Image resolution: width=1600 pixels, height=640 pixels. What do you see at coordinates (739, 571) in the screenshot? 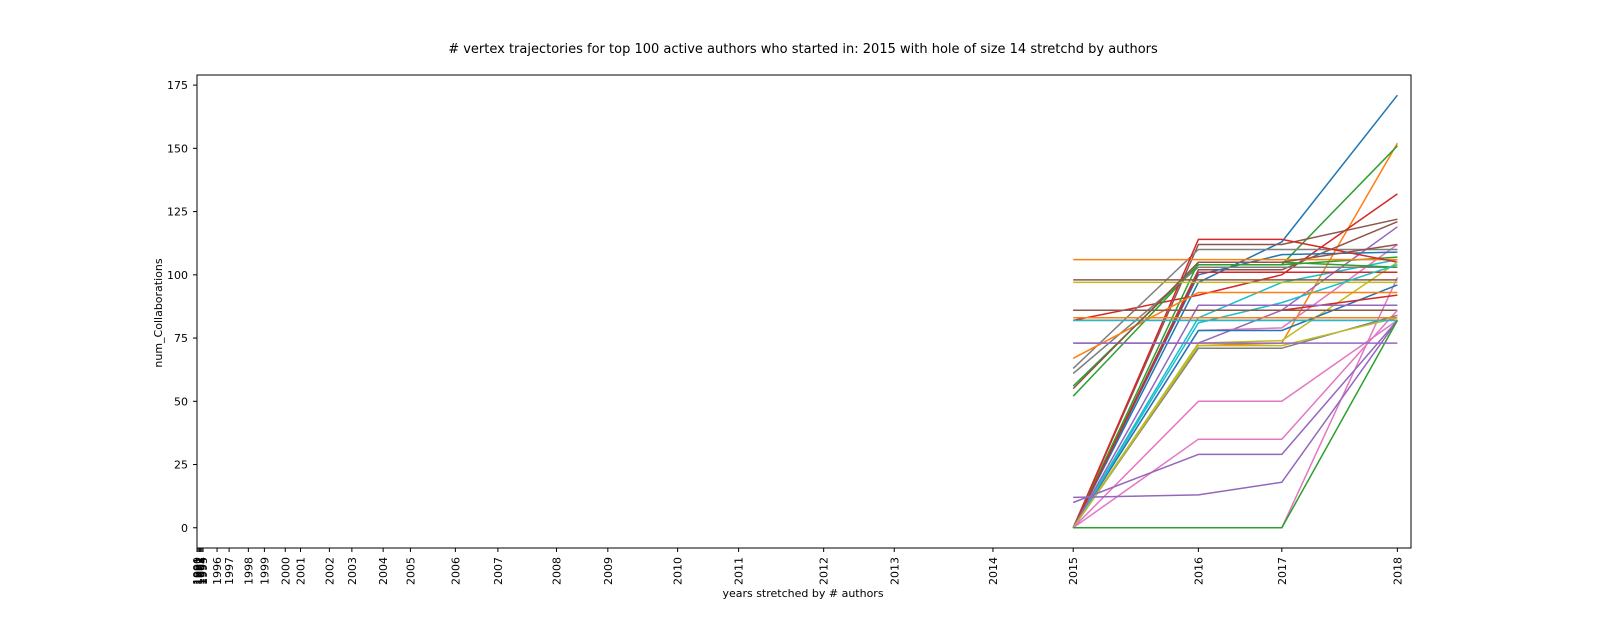
I see `x-tick-label: 2011` at bounding box center [739, 571].